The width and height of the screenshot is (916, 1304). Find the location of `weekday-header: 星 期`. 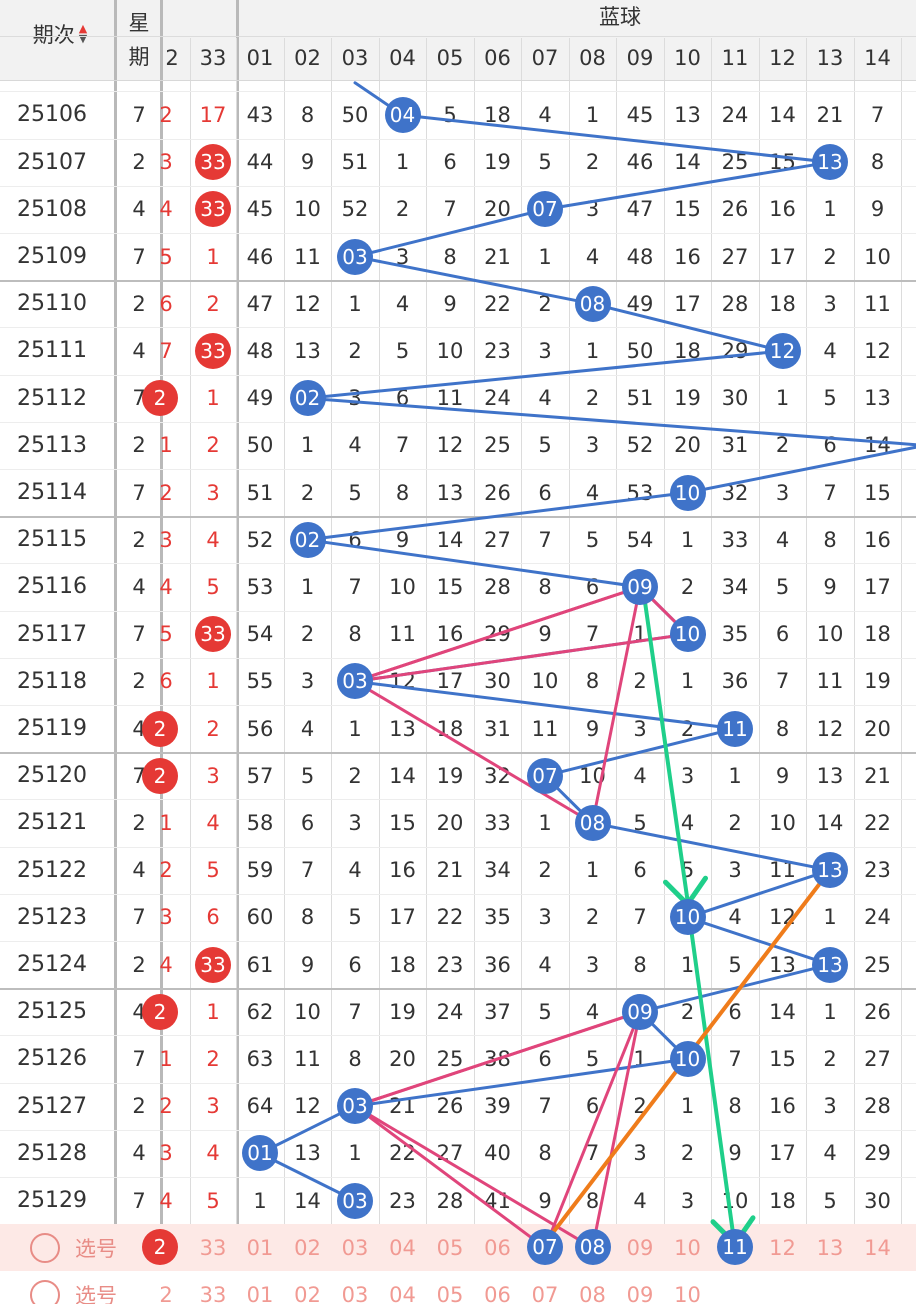

weekday-header: 星 期 is located at coordinates (139, 40).